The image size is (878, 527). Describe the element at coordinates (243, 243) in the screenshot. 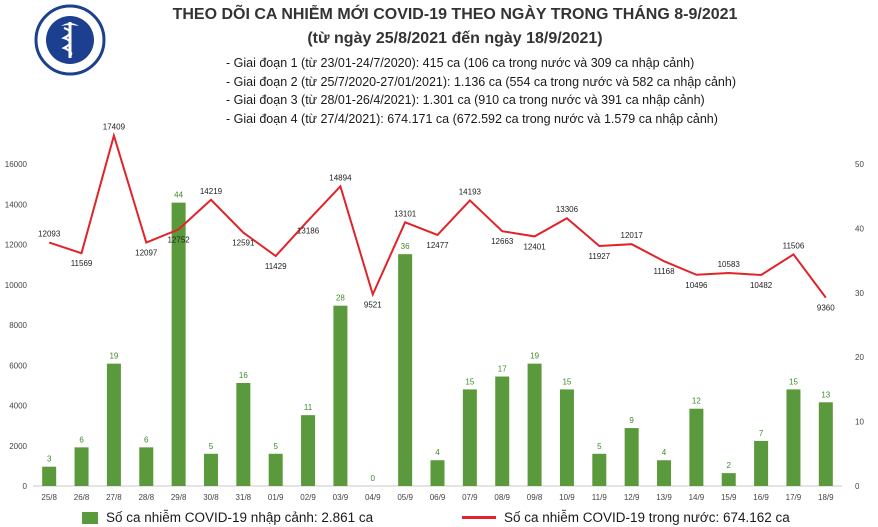

I see `line-data-label: 12591` at that location.